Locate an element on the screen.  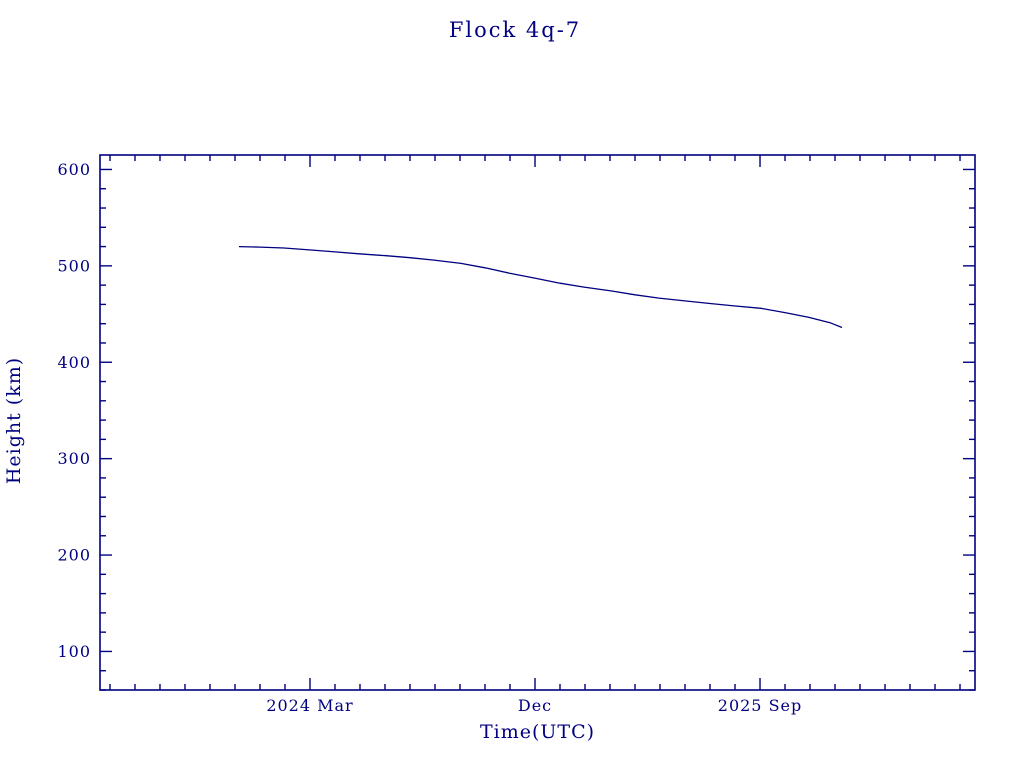
y-tick-label: 400 is located at coordinates (74, 362).